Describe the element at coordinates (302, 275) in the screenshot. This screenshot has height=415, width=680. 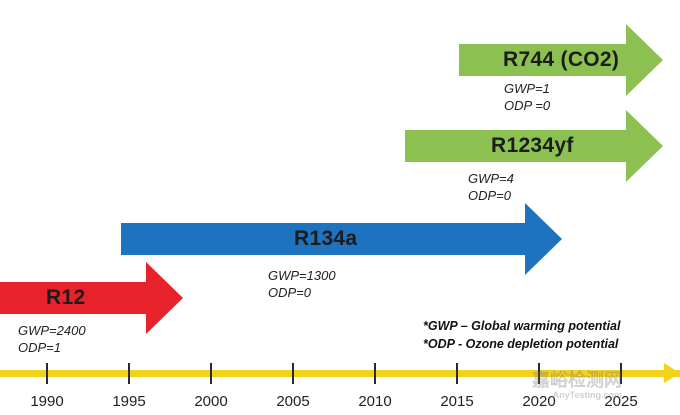
I see `r134a-gwp: GWP=1300` at that location.